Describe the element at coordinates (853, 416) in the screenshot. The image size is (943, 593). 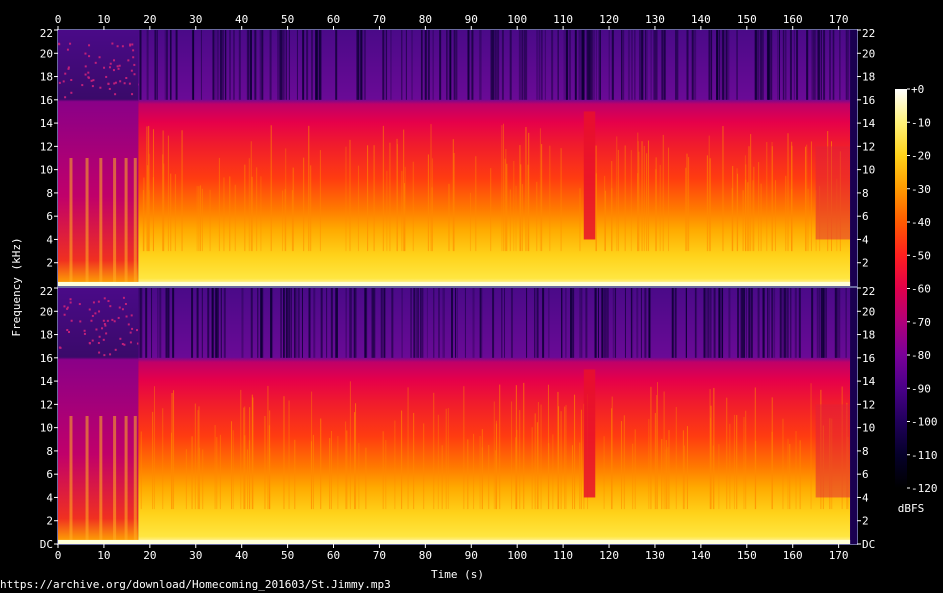
I see `end-silence` at that location.